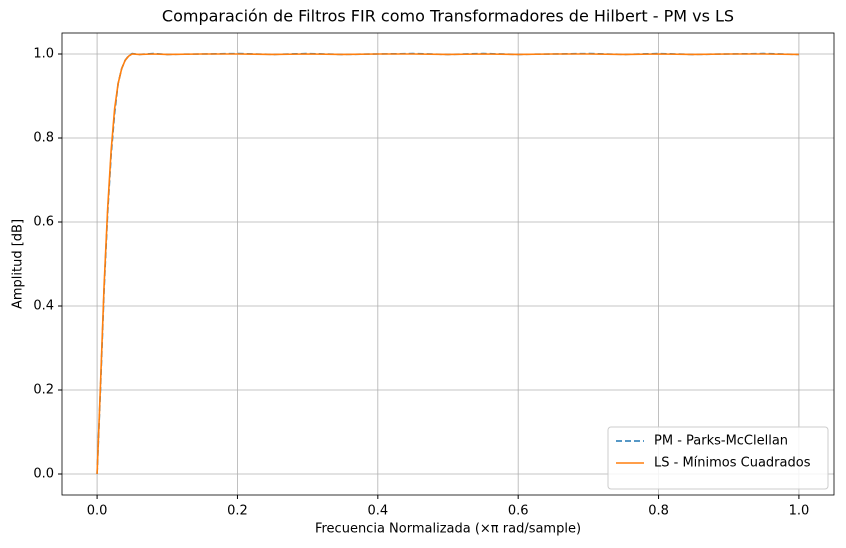 This screenshot has width=846, height=548. What do you see at coordinates (658, 511) in the screenshot?
I see `x-tick-label: 0.8` at bounding box center [658, 511].